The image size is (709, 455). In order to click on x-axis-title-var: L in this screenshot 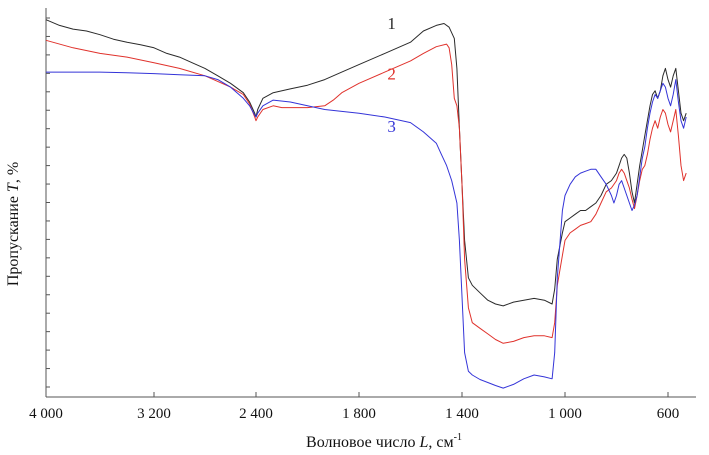, I will do `click(423, 442)`.